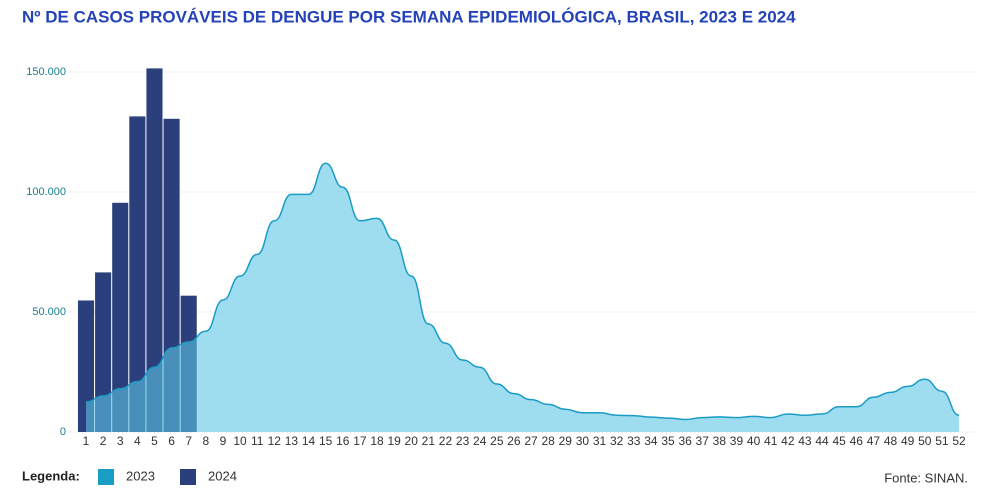  What do you see at coordinates (497, 441) in the screenshot?
I see `x-tick-label: 25` at bounding box center [497, 441].